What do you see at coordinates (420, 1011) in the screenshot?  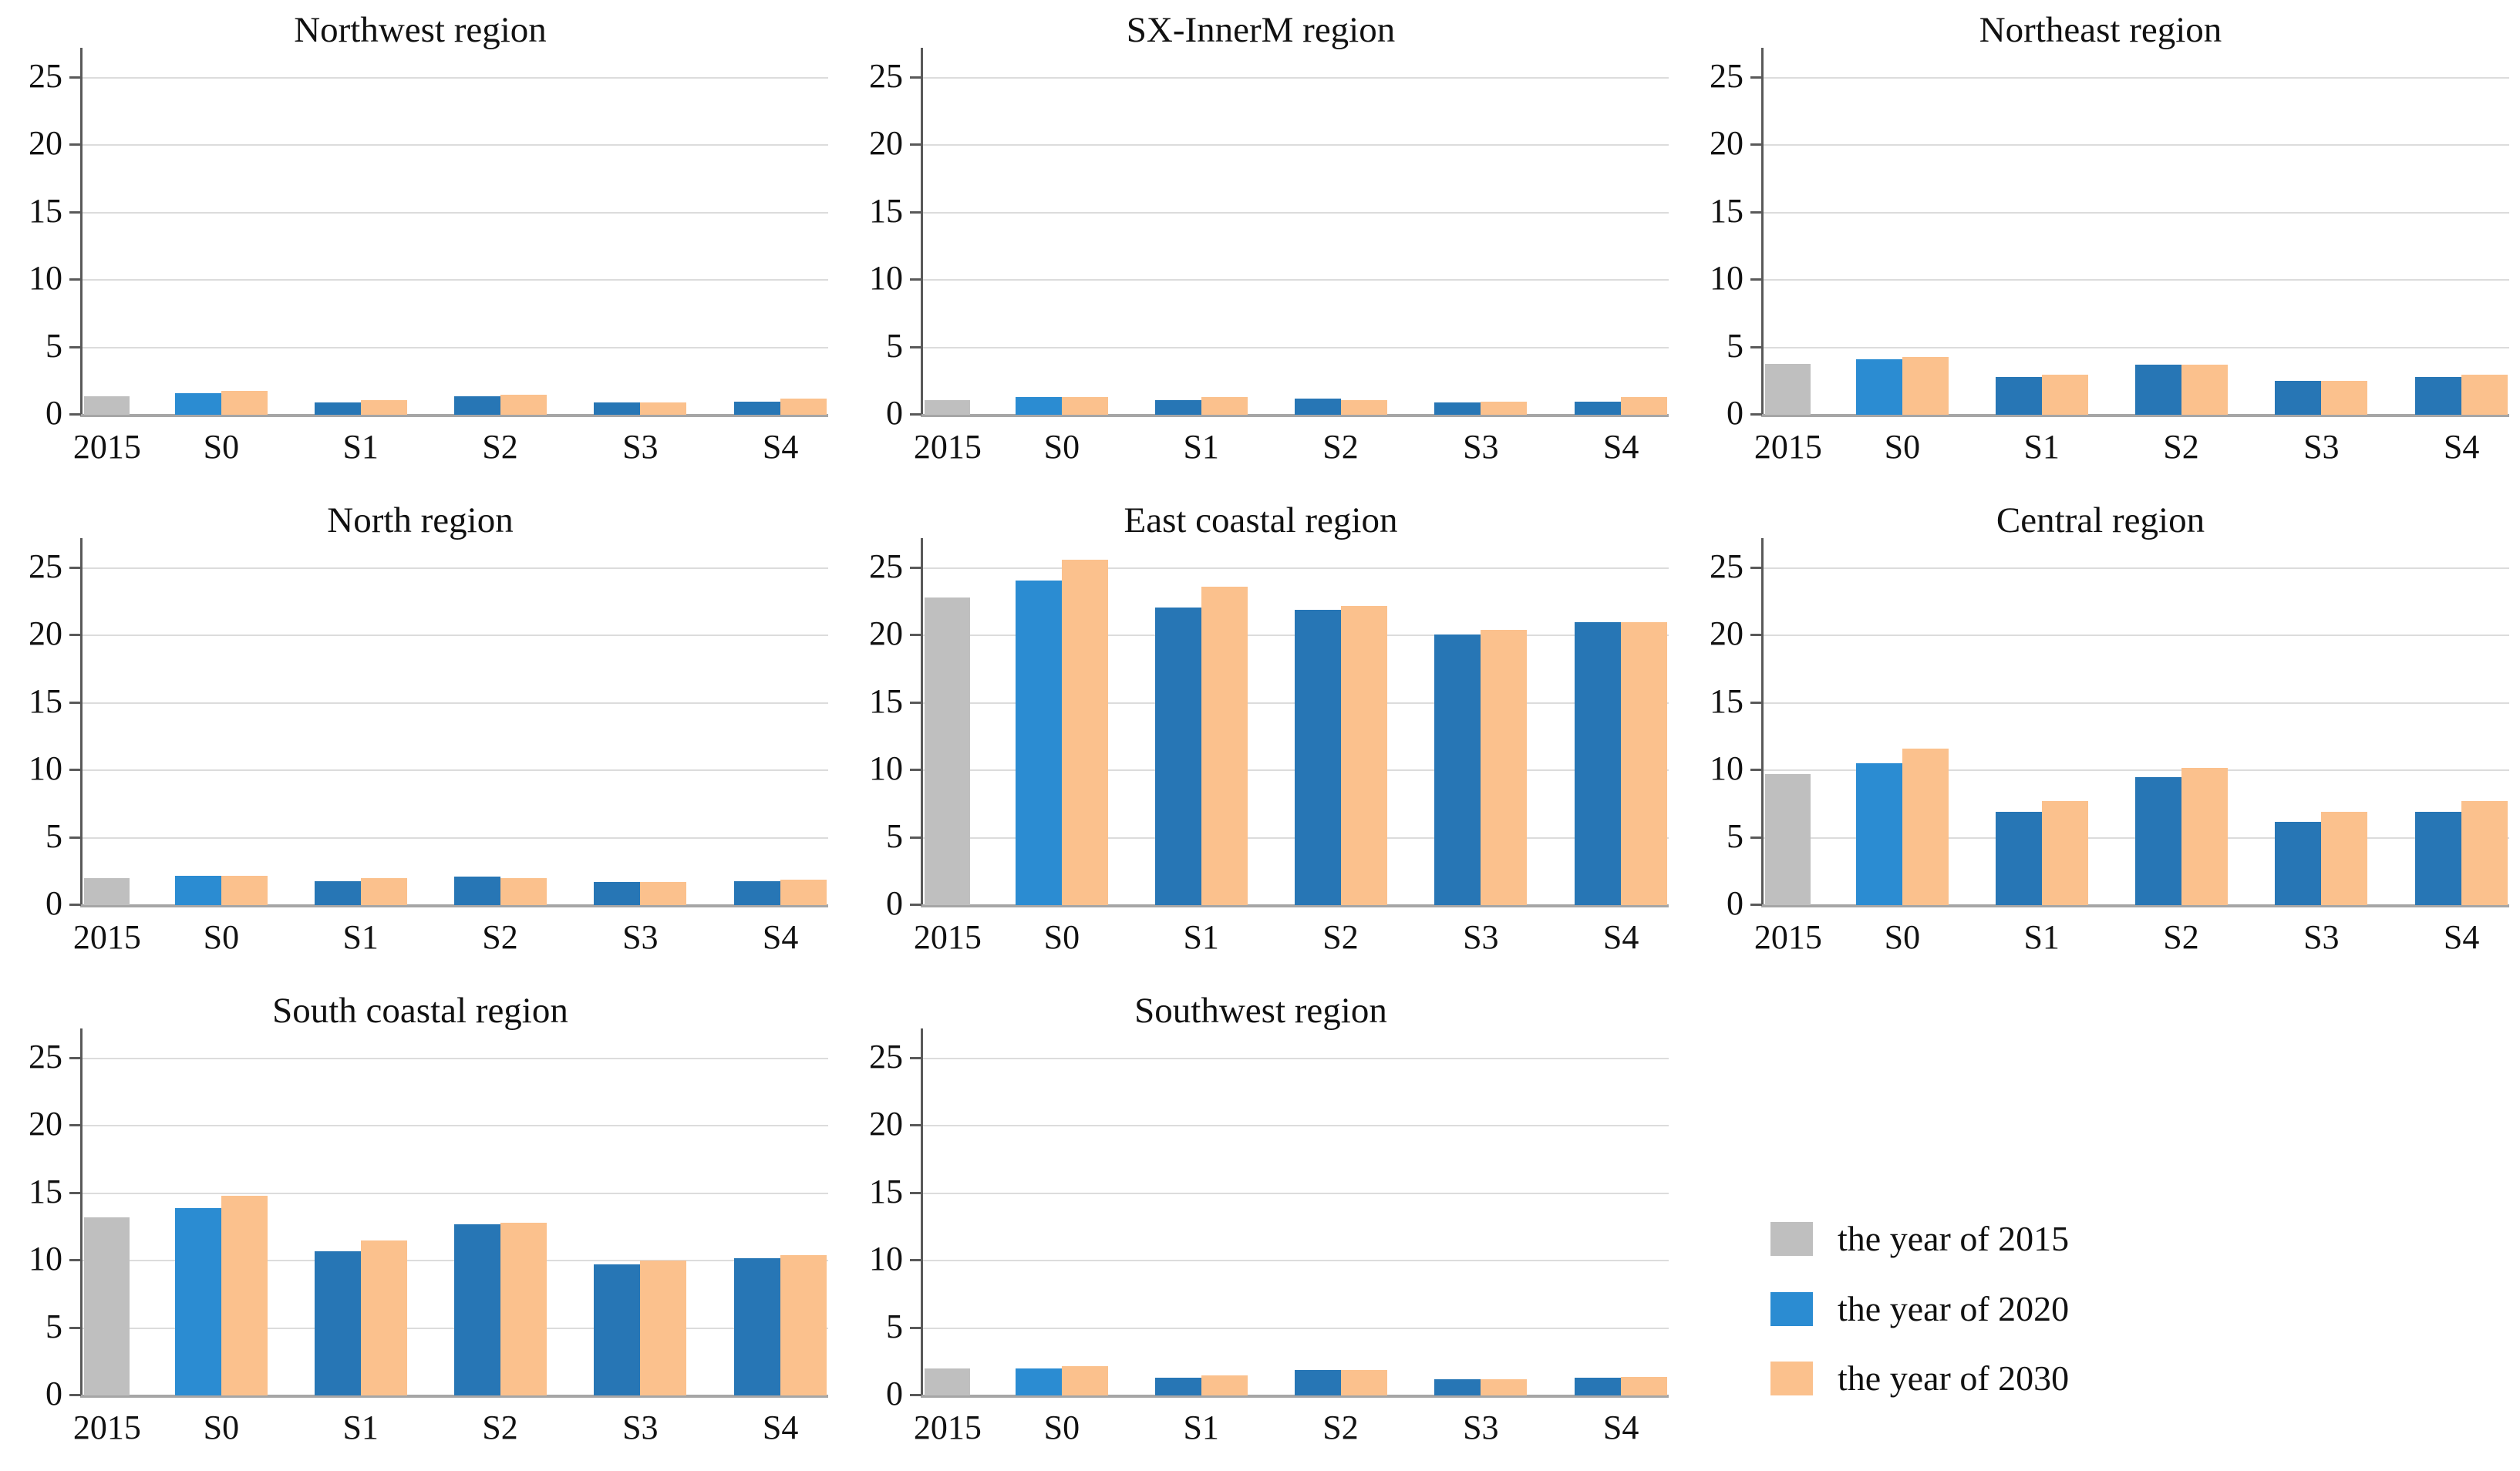 I see `chart-title: South coastal region` at bounding box center [420, 1011].